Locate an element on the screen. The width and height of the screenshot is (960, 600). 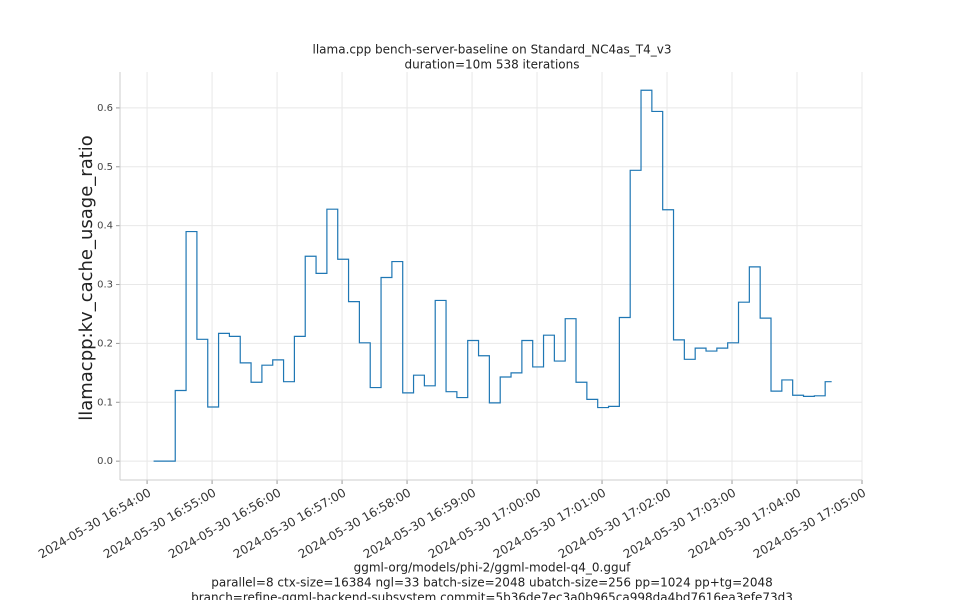
x-tick-label: 2024-05-30 16:54:00 is located at coordinates (94, 524).